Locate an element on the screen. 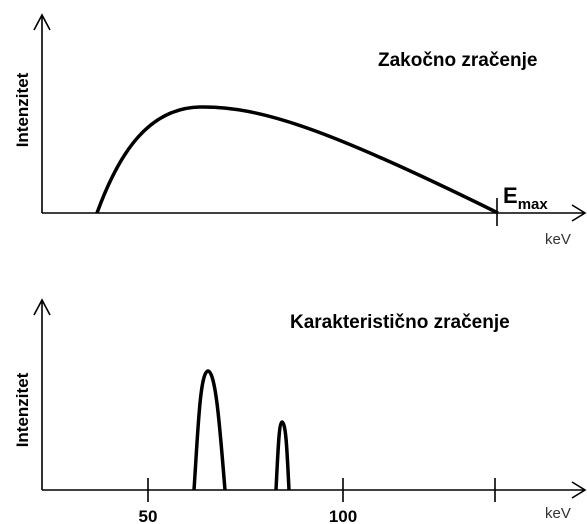 The height and width of the screenshot is (524, 587). emax: Emax is located at coordinates (525, 198).